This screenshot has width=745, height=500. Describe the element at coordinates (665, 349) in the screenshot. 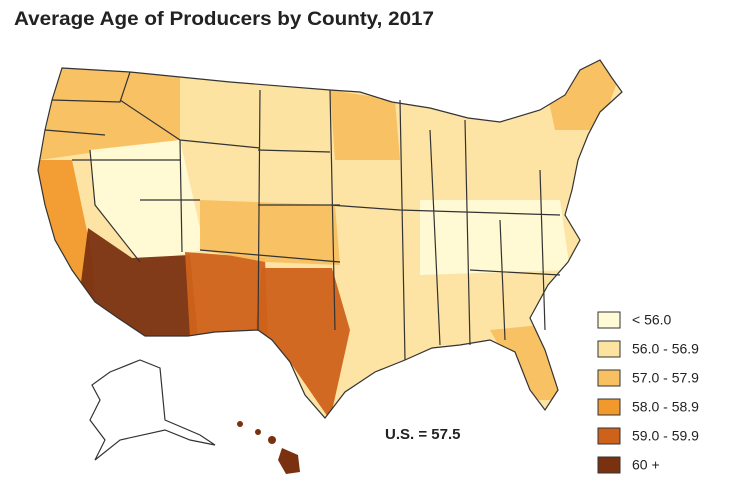

I see `legend-label: 56.0 - 56.9` at that location.